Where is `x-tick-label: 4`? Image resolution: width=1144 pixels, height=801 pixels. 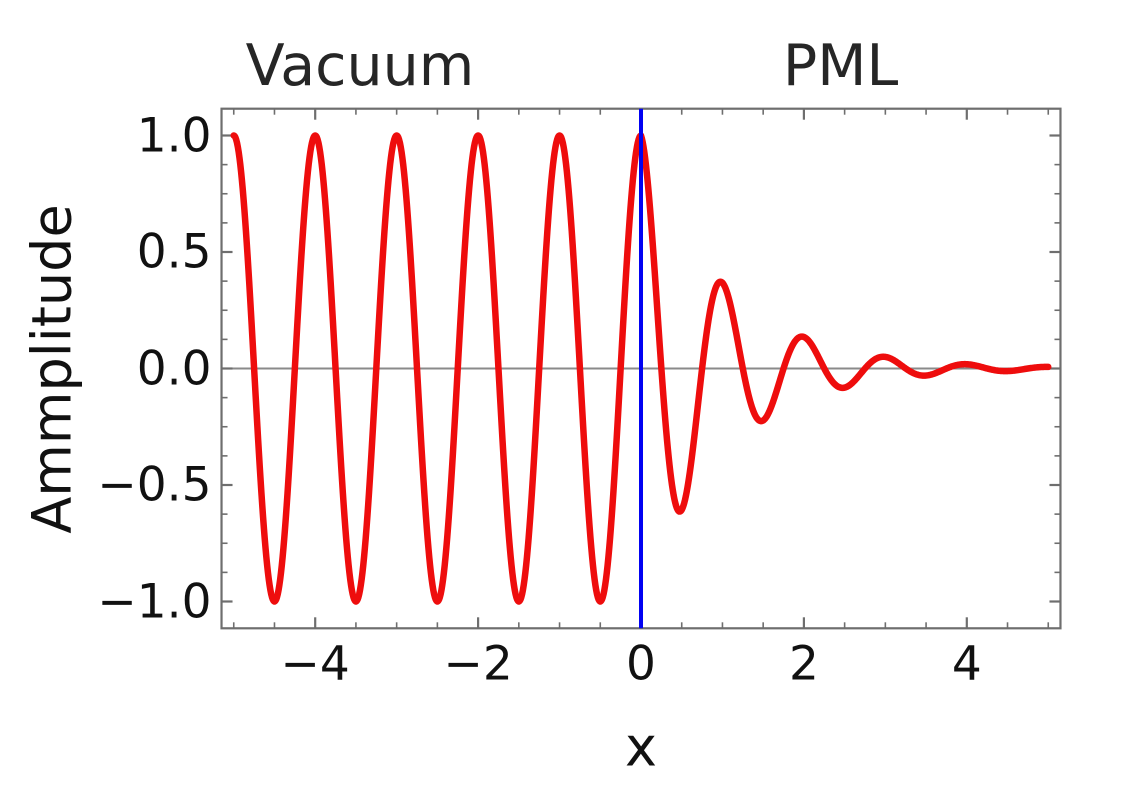
x-tick-label: 4 is located at coordinates (966, 664).